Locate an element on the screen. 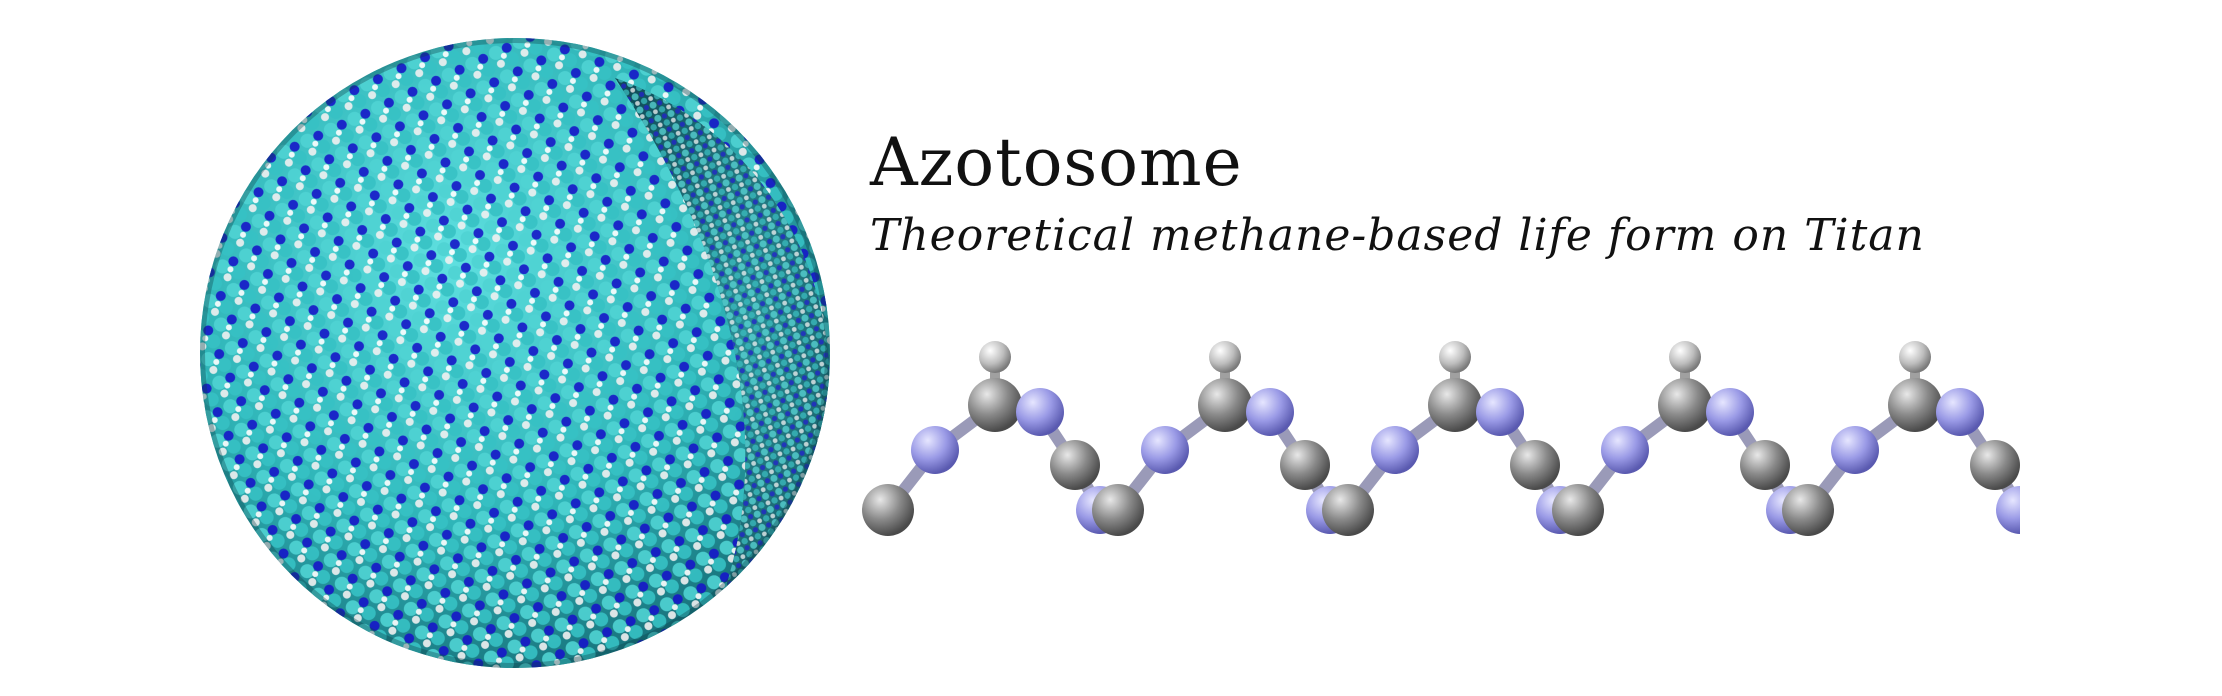  chain-units is located at coordinates (1441, 438).